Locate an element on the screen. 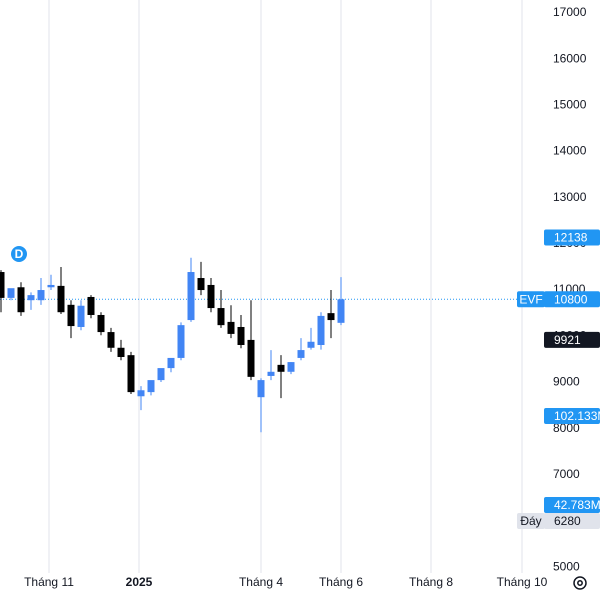 This screenshot has width=600, height=600. price-tag-label: 9921 is located at coordinates (567, 340).